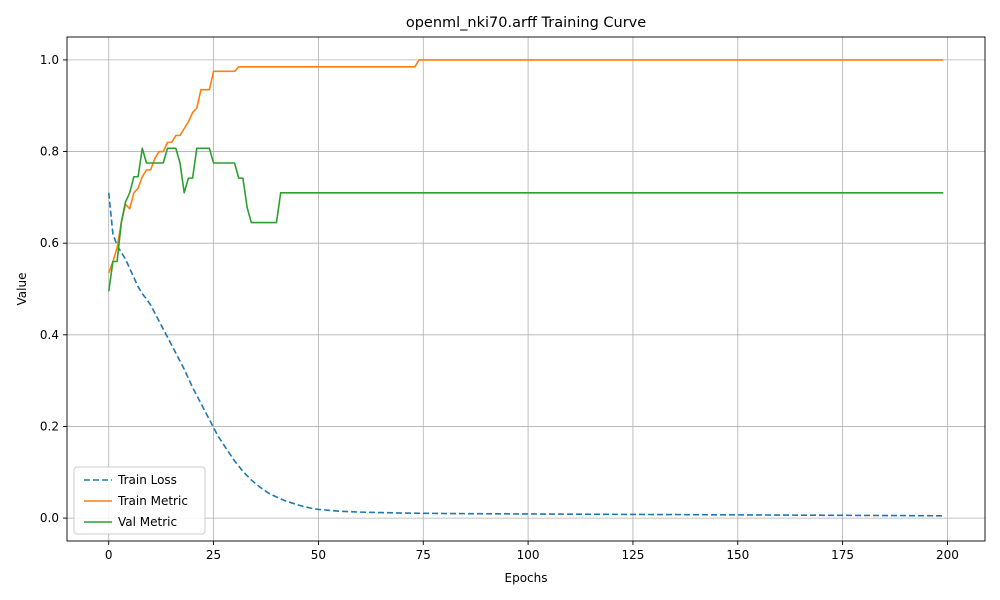 The image size is (1000, 600). Describe the element at coordinates (152, 501) in the screenshot. I see `legend-label: Train Metric` at that location.